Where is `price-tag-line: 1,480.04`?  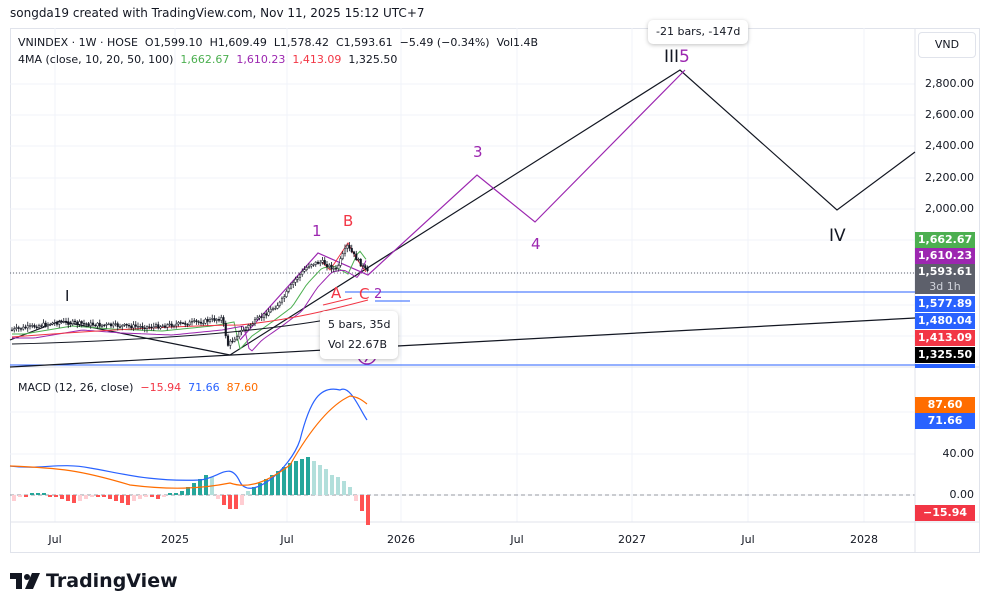 price-tag-line: 1,480.04 is located at coordinates (945, 321).